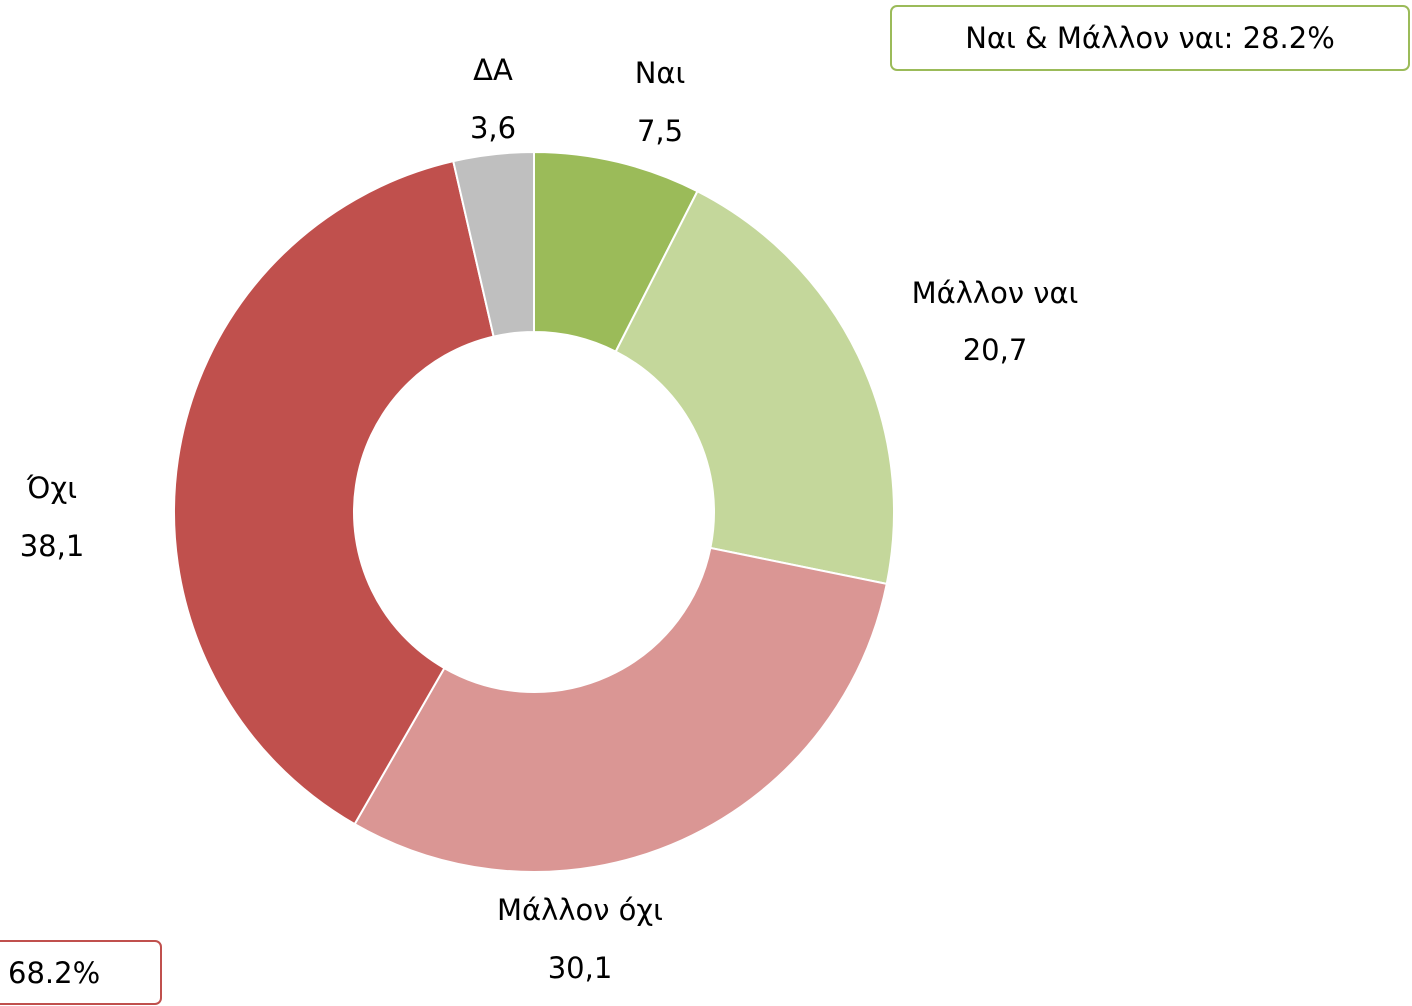  Describe the element at coordinates (51, 488) in the screenshot. I see `category-label: Όχι` at that location.